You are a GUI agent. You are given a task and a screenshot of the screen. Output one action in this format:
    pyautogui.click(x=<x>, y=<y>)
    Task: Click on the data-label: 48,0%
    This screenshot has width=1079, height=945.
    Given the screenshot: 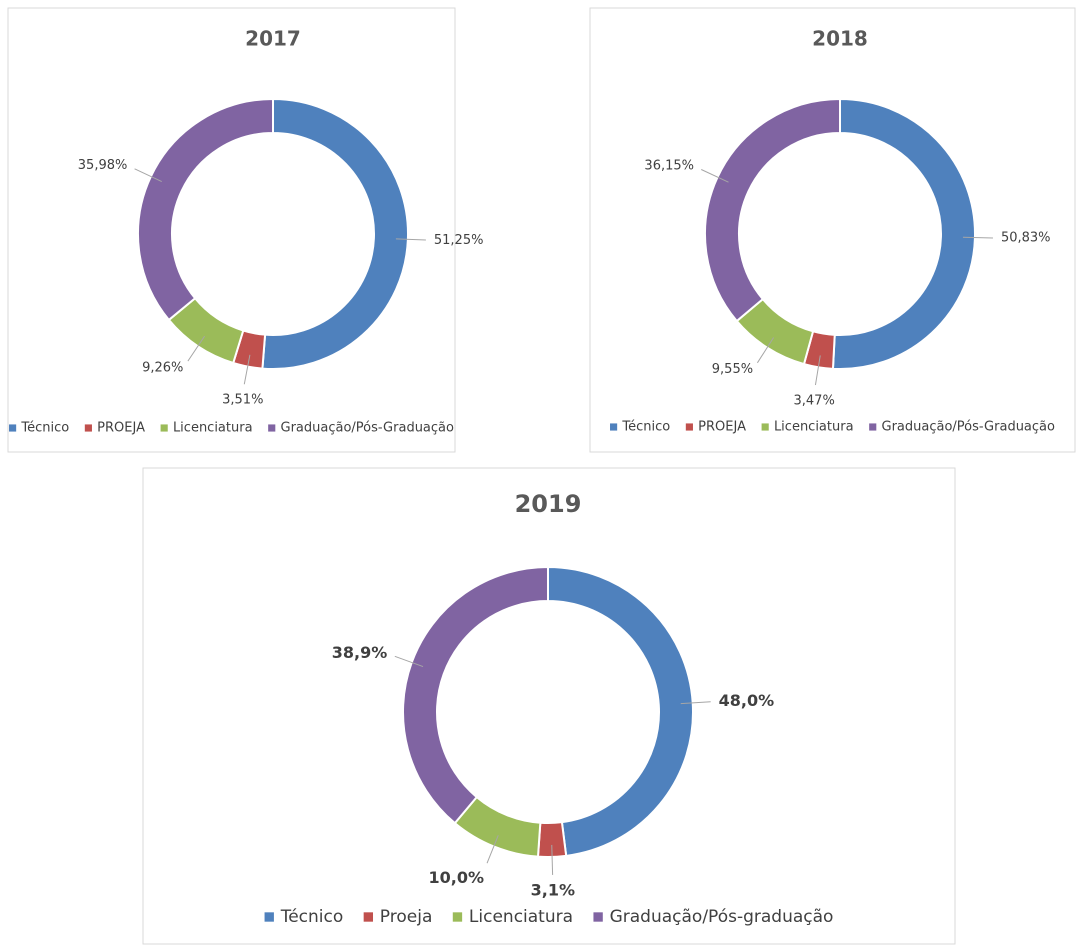 What is the action you would take?
    pyautogui.click(x=747, y=700)
    